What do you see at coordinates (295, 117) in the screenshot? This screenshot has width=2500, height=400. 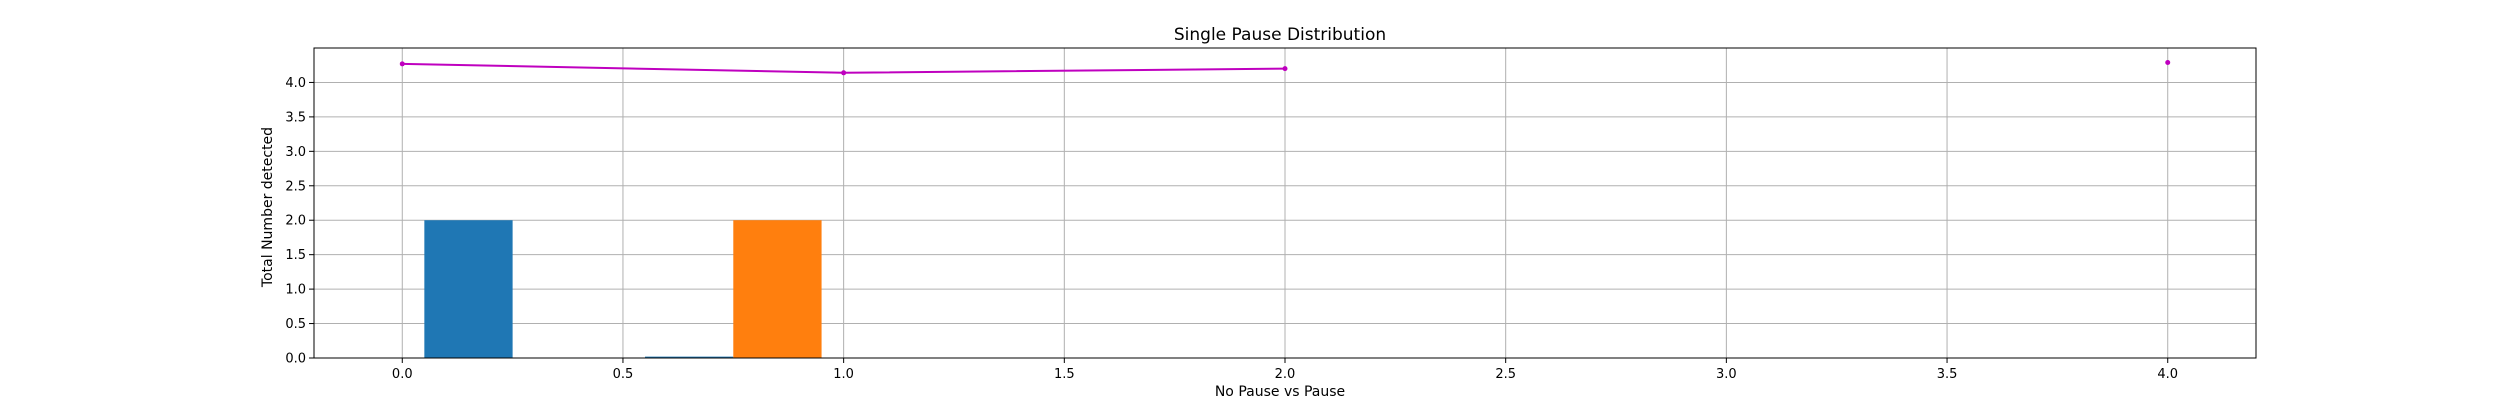 I see `y-tick-label: 3.5` at bounding box center [295, 117].